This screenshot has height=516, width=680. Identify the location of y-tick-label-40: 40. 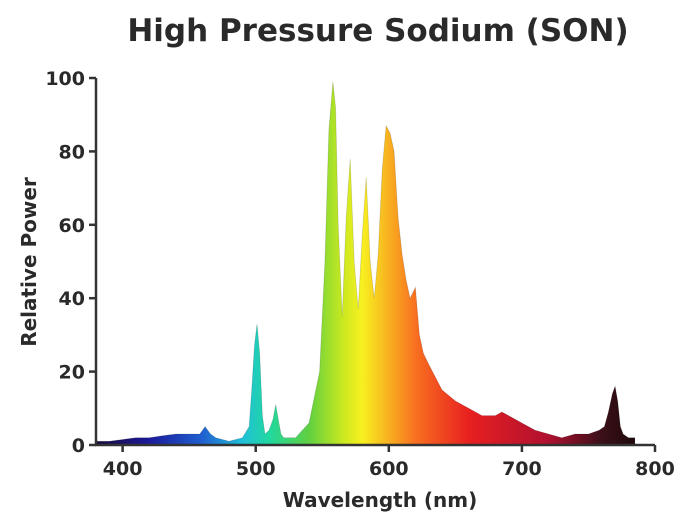
(72, 299).